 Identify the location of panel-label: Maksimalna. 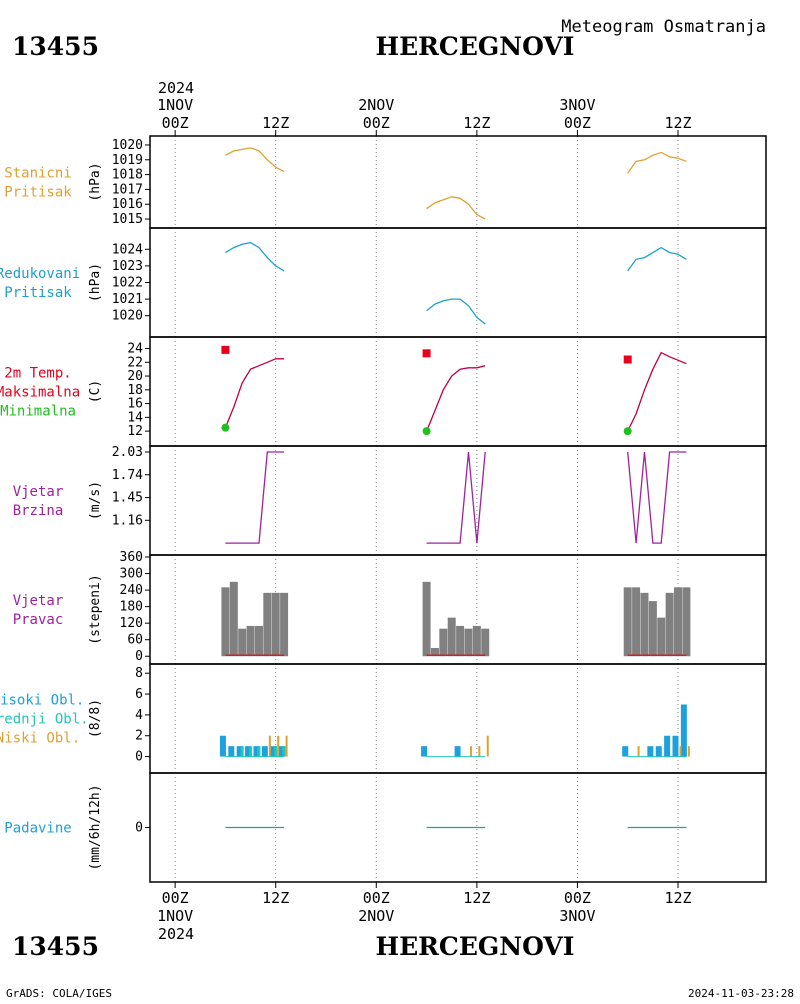
(40, 393).